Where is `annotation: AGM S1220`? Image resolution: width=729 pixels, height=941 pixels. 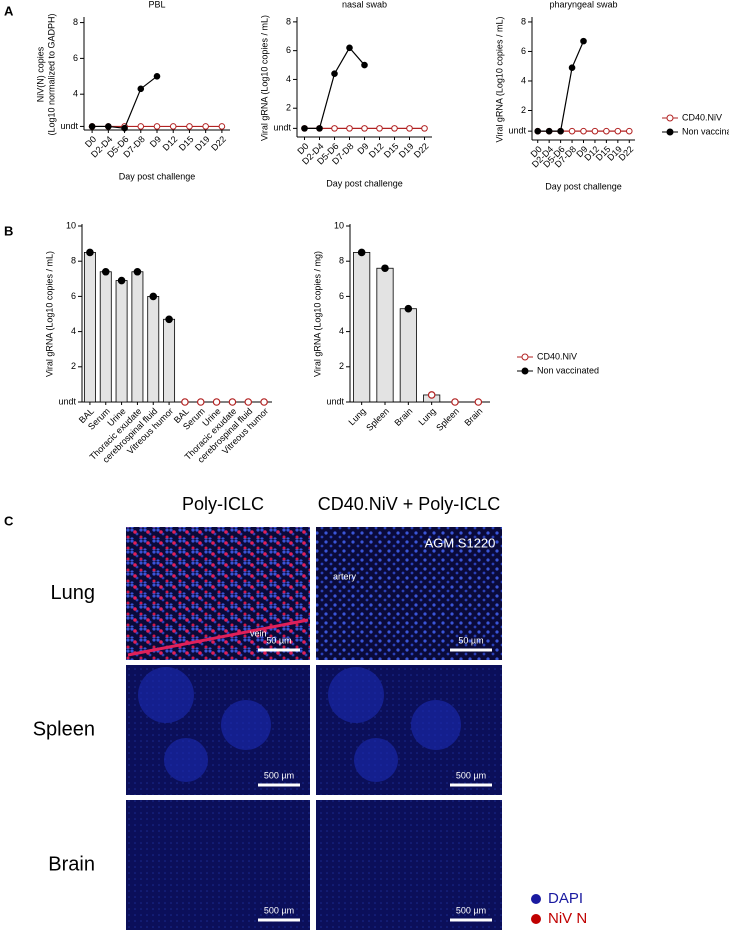
annotation: AGM S1220 is located at coordinates (460, 542).